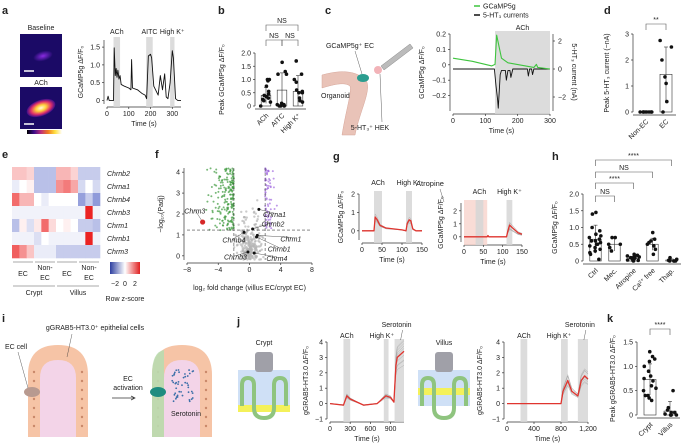  Describe the element at coordinates (3, 319) in the screenshot. I see `panel-label-i: i` at that location.